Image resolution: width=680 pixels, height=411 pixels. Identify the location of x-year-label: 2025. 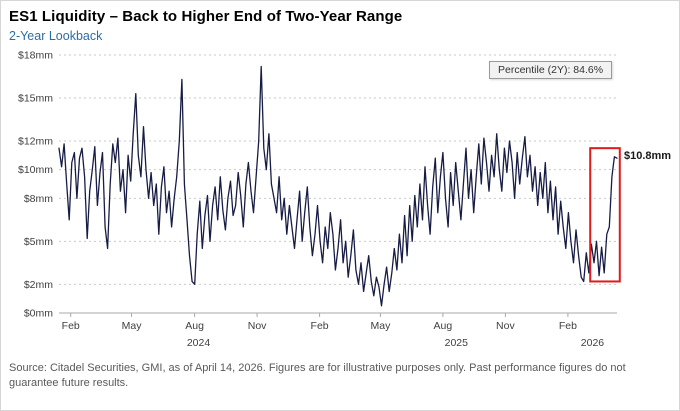
(457, 343).